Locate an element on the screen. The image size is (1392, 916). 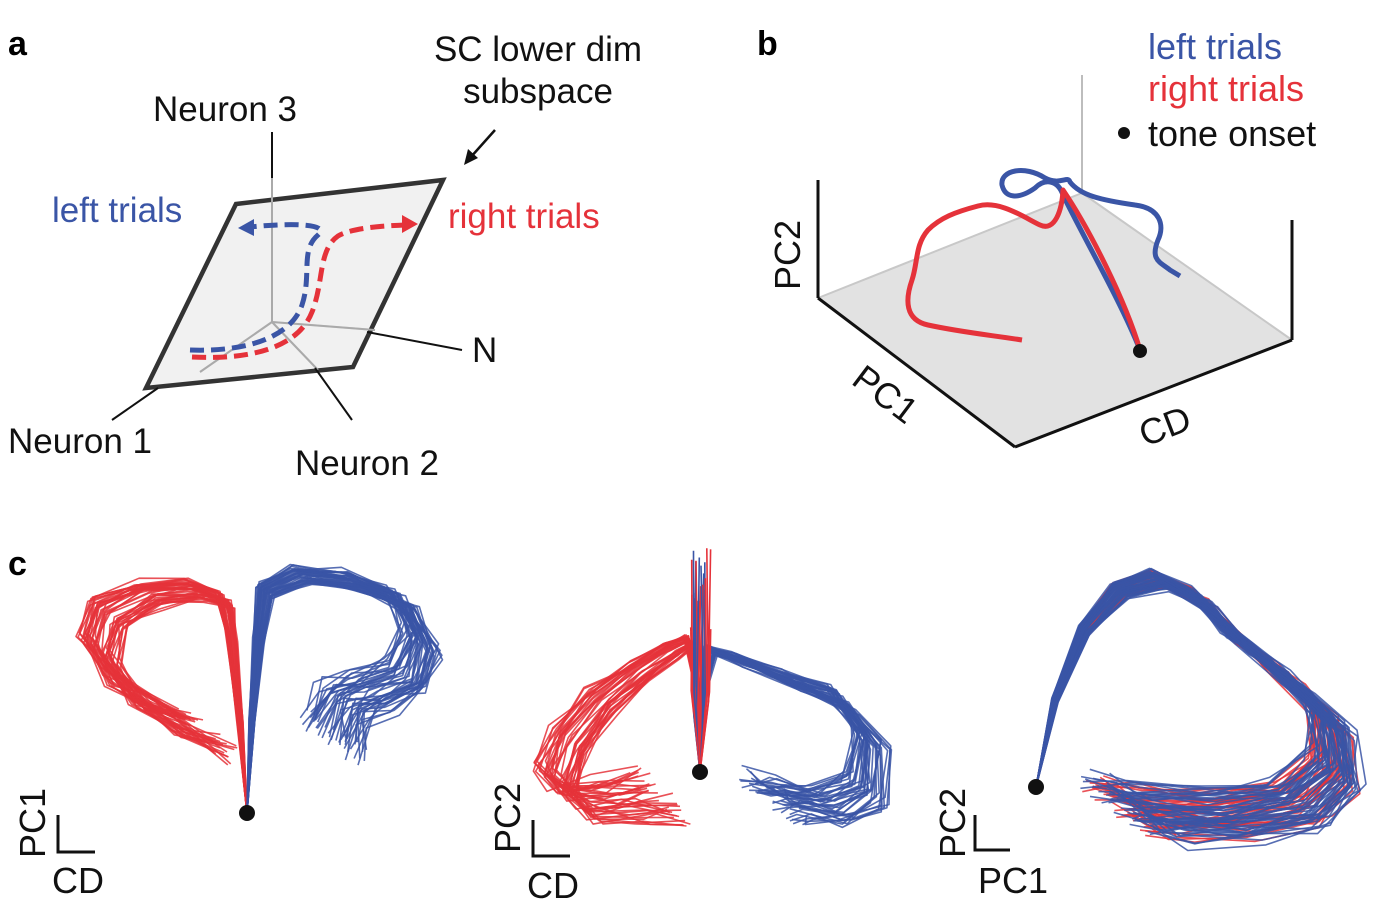
panel-c-plot2-trajectories is located at coordinates (712, 688).